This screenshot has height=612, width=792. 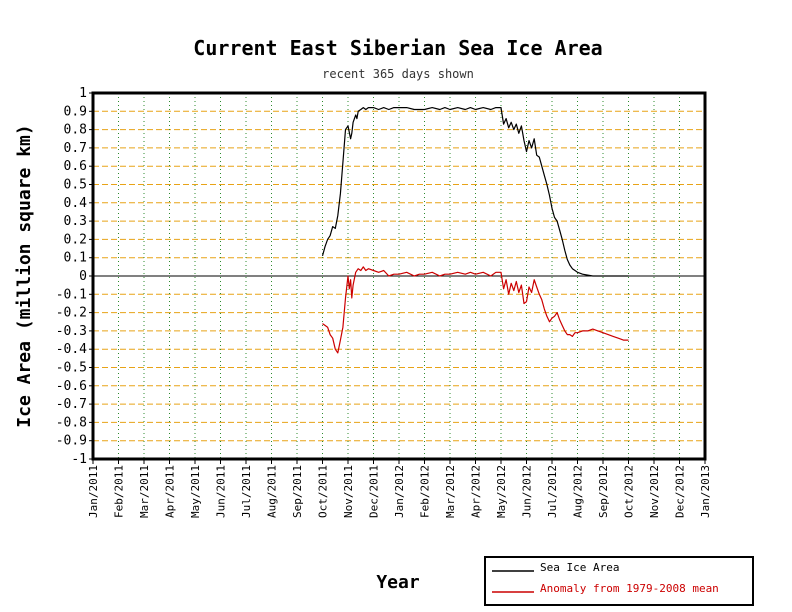 I want to click on x-tick-label: Jun/2011, so click(x=221, y=491).